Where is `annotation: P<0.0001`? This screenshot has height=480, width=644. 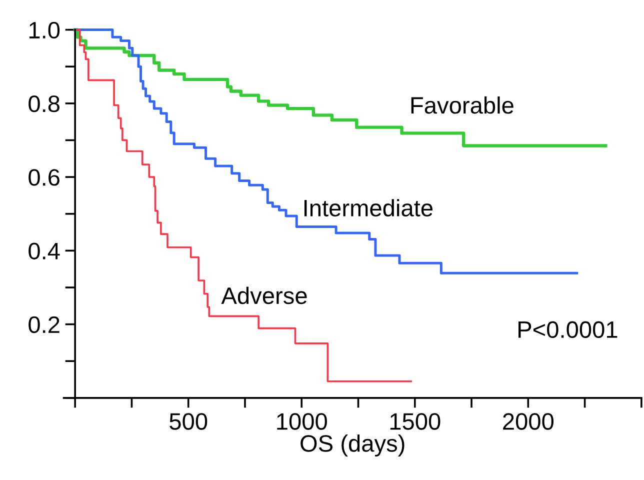
annotation: P<0.0001 is located at coordinates (568, 329).